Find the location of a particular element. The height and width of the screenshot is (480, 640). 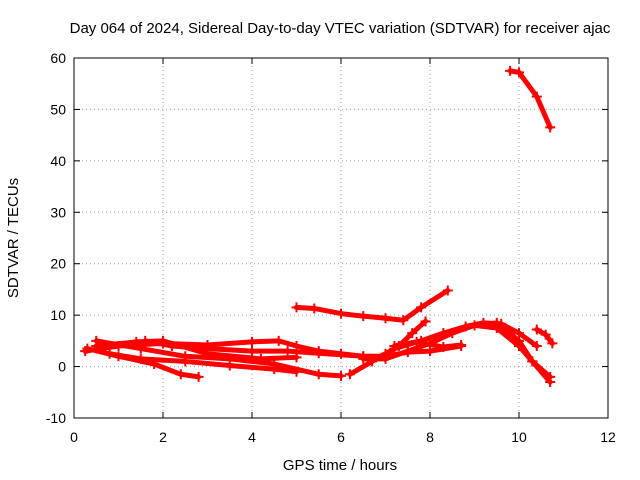

series-s12 is located at coordinates (428, 344).